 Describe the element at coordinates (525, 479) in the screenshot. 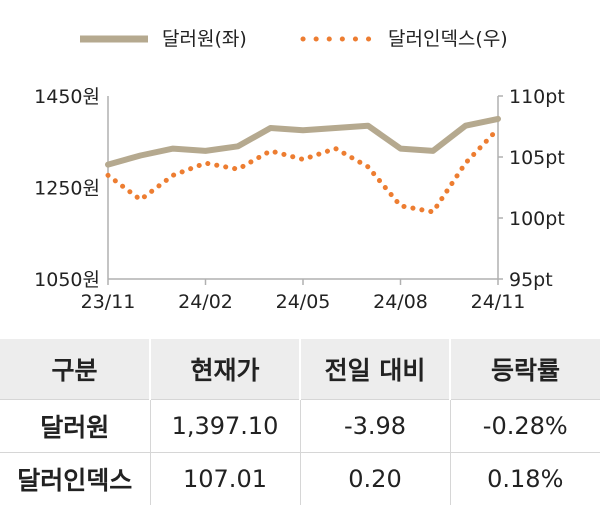

I see `change-rate: 0.18%` at that location.